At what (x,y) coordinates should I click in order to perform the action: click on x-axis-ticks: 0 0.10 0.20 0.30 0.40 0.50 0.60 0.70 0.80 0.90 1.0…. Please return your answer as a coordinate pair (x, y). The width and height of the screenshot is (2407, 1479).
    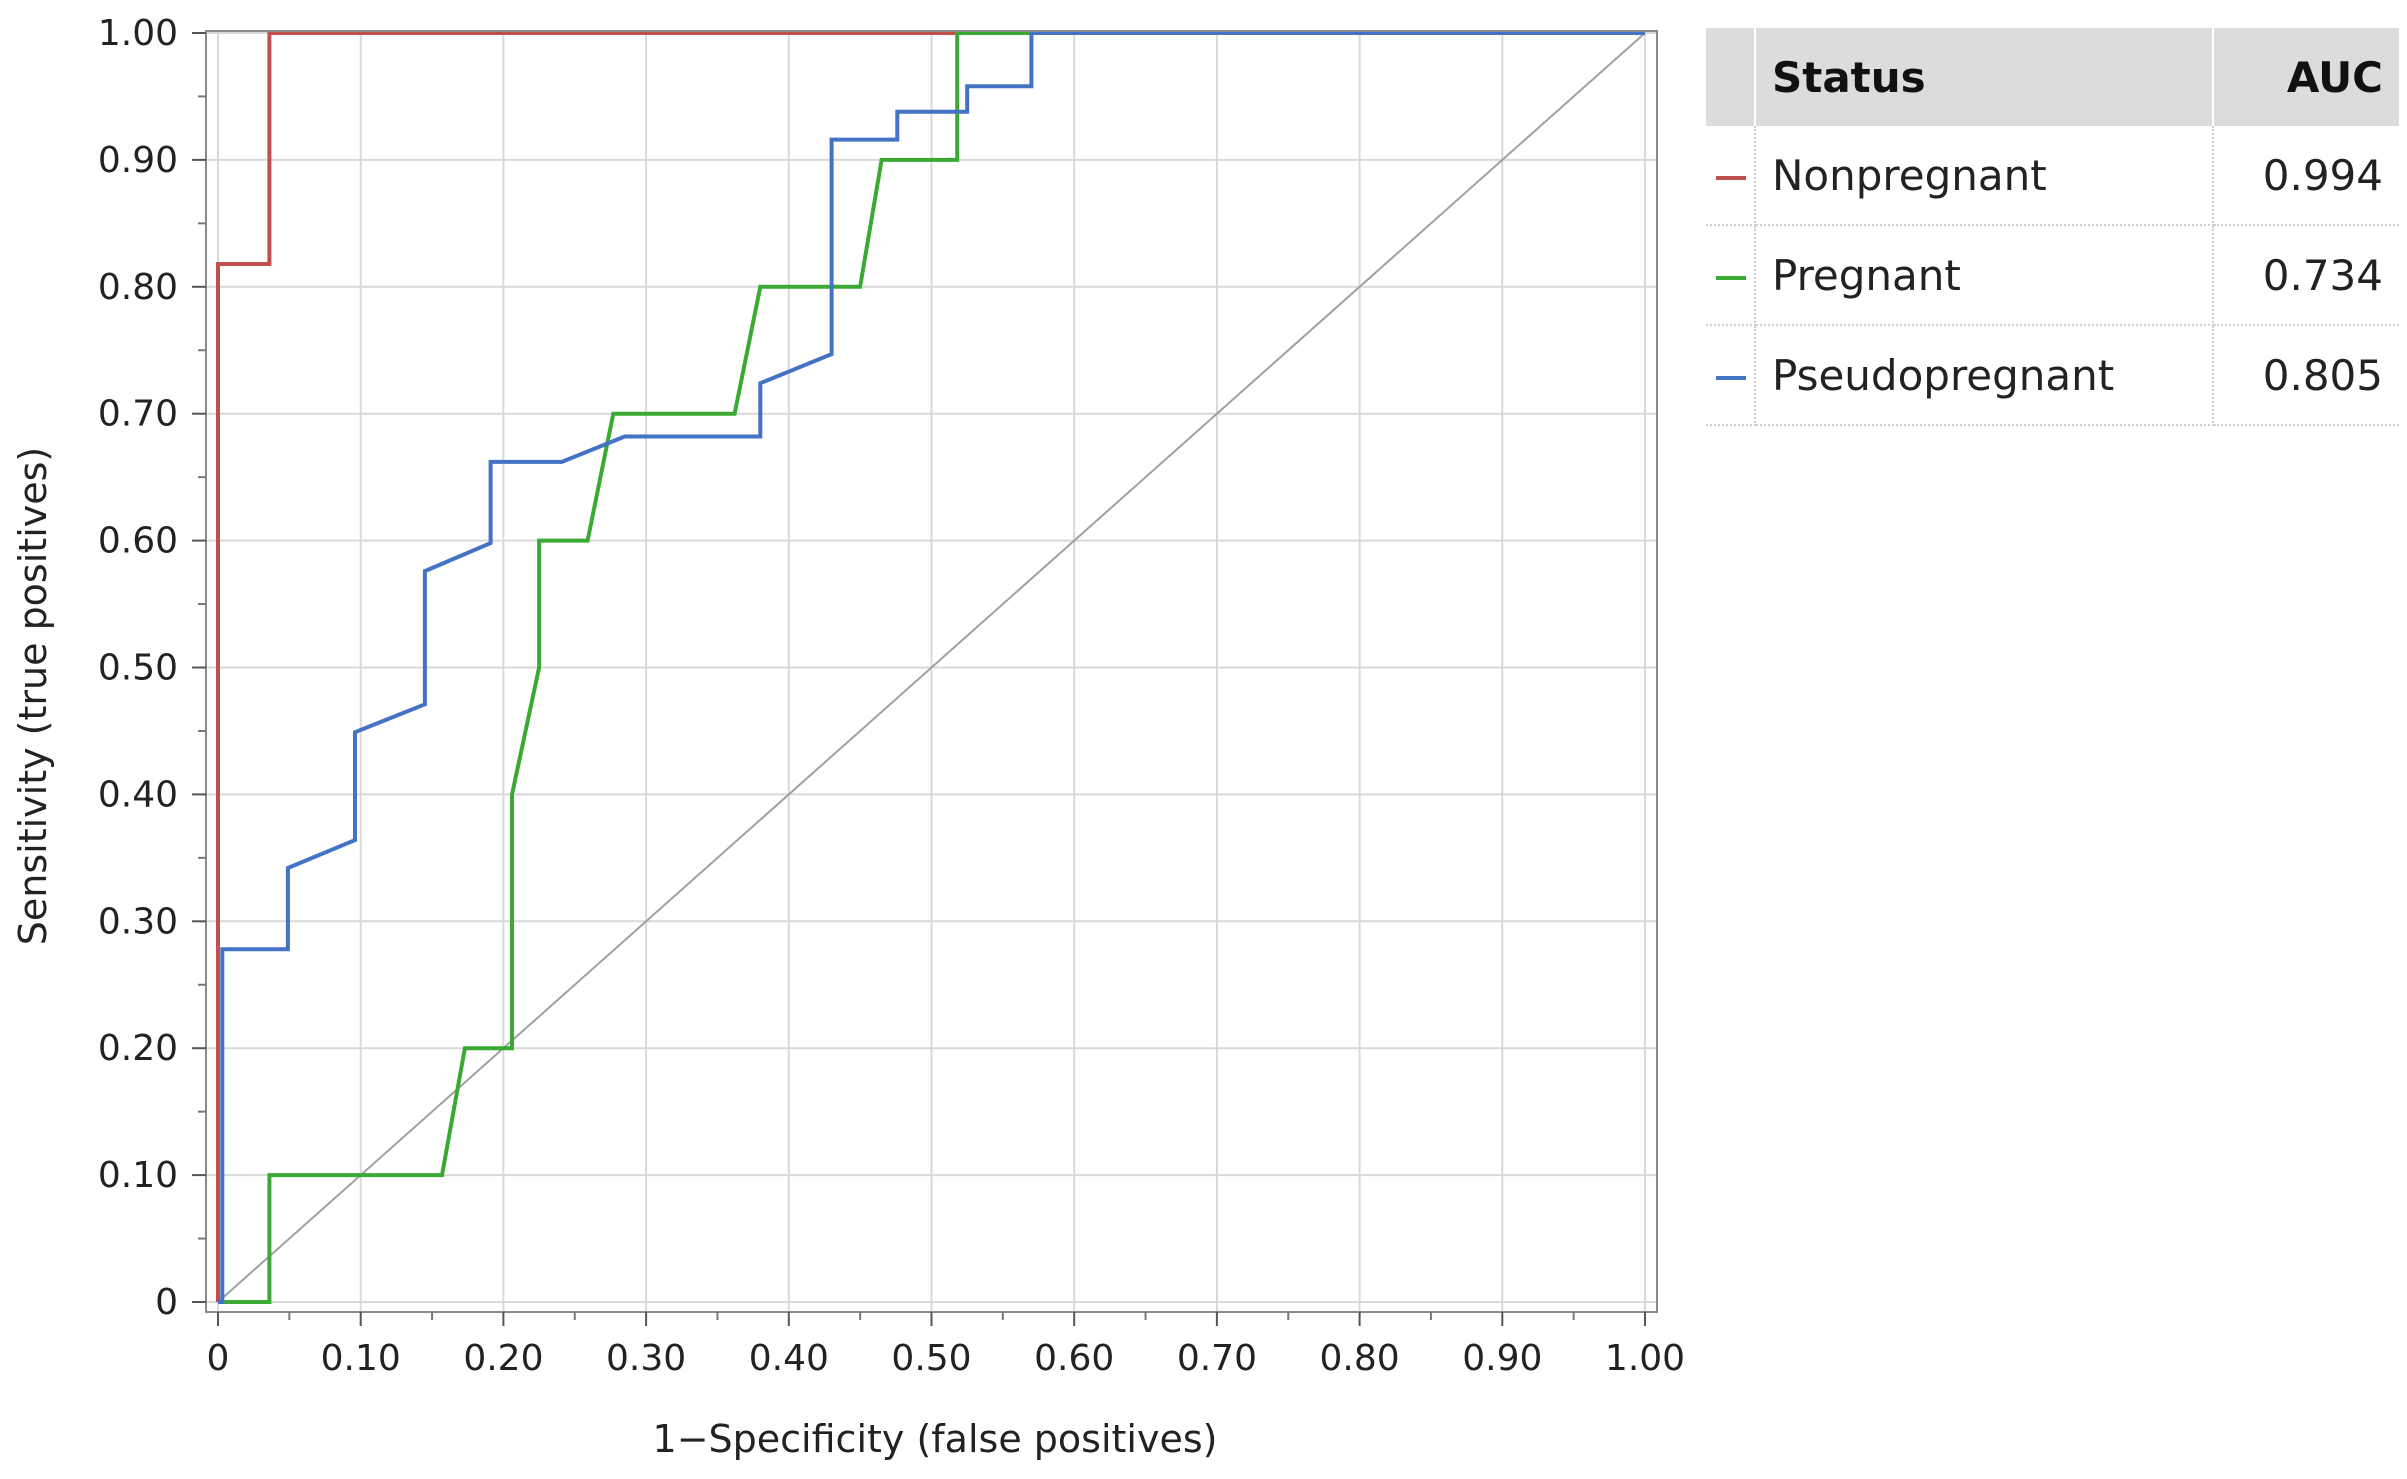
    Looking at the image, I should click on (946, 1345).